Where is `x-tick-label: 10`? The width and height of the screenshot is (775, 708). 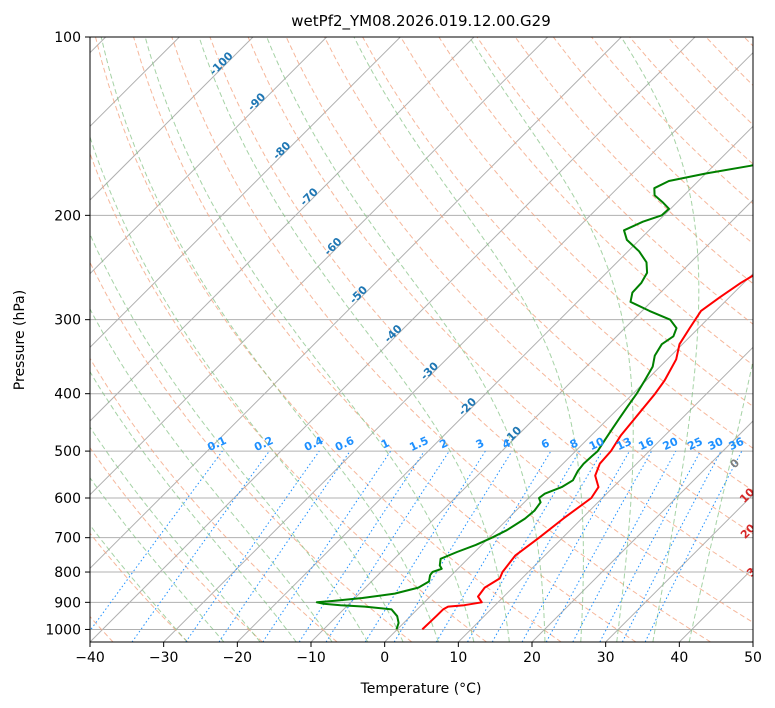 x-tick-label: 10 is located at coordinates (458, 658).